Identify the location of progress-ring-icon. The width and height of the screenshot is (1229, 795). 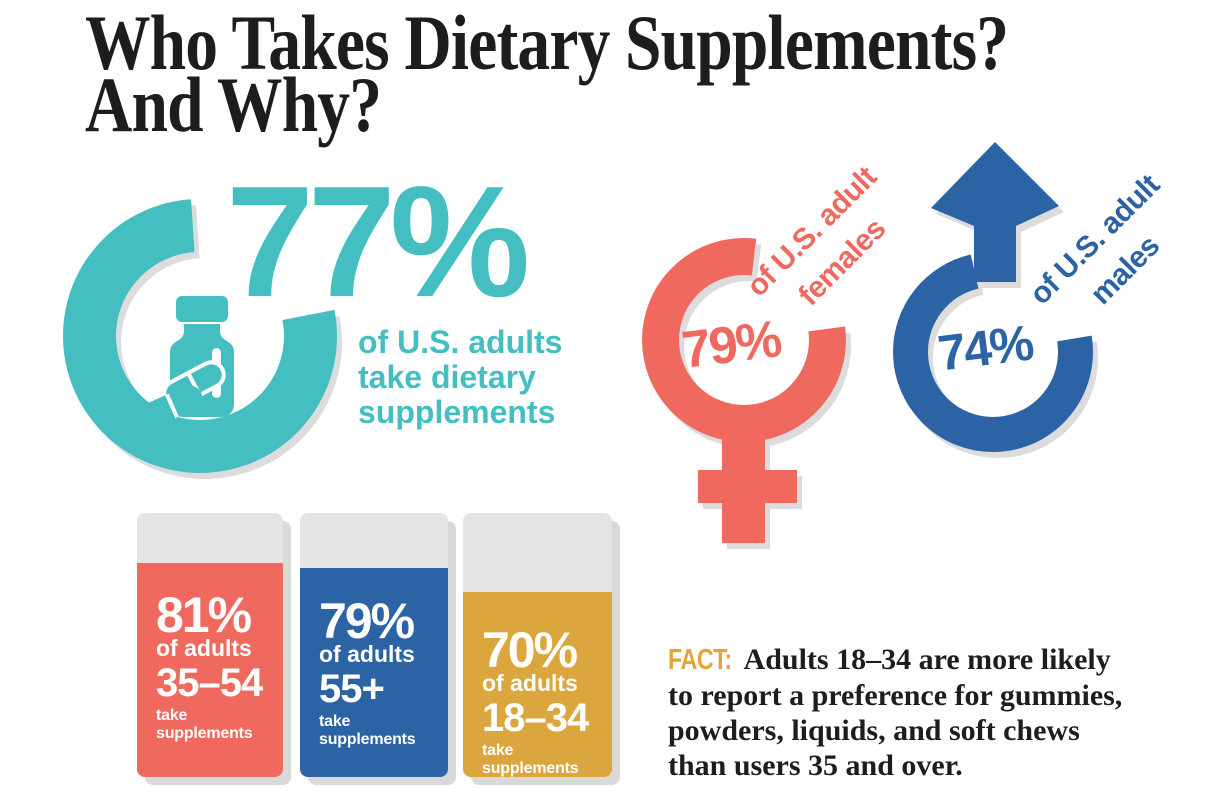
(200, 336).